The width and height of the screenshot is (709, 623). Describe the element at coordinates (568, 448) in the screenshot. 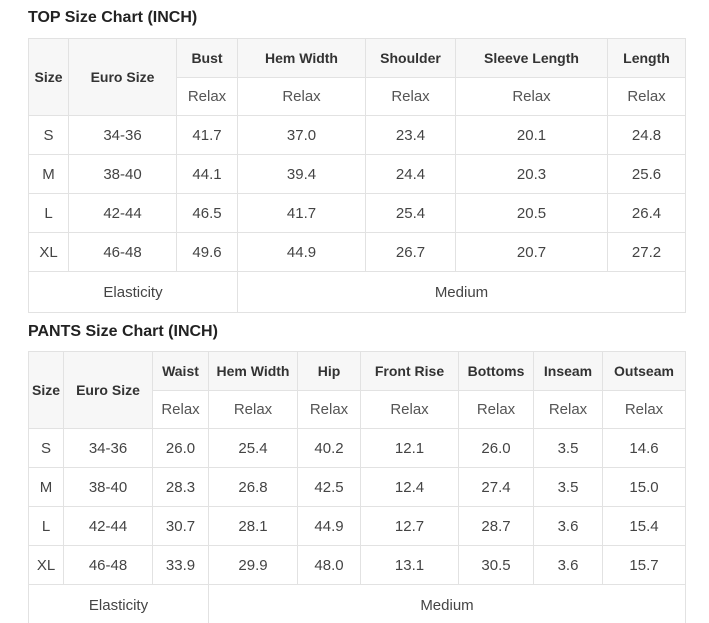

I see `measurement-cell: 3.5` at that location.